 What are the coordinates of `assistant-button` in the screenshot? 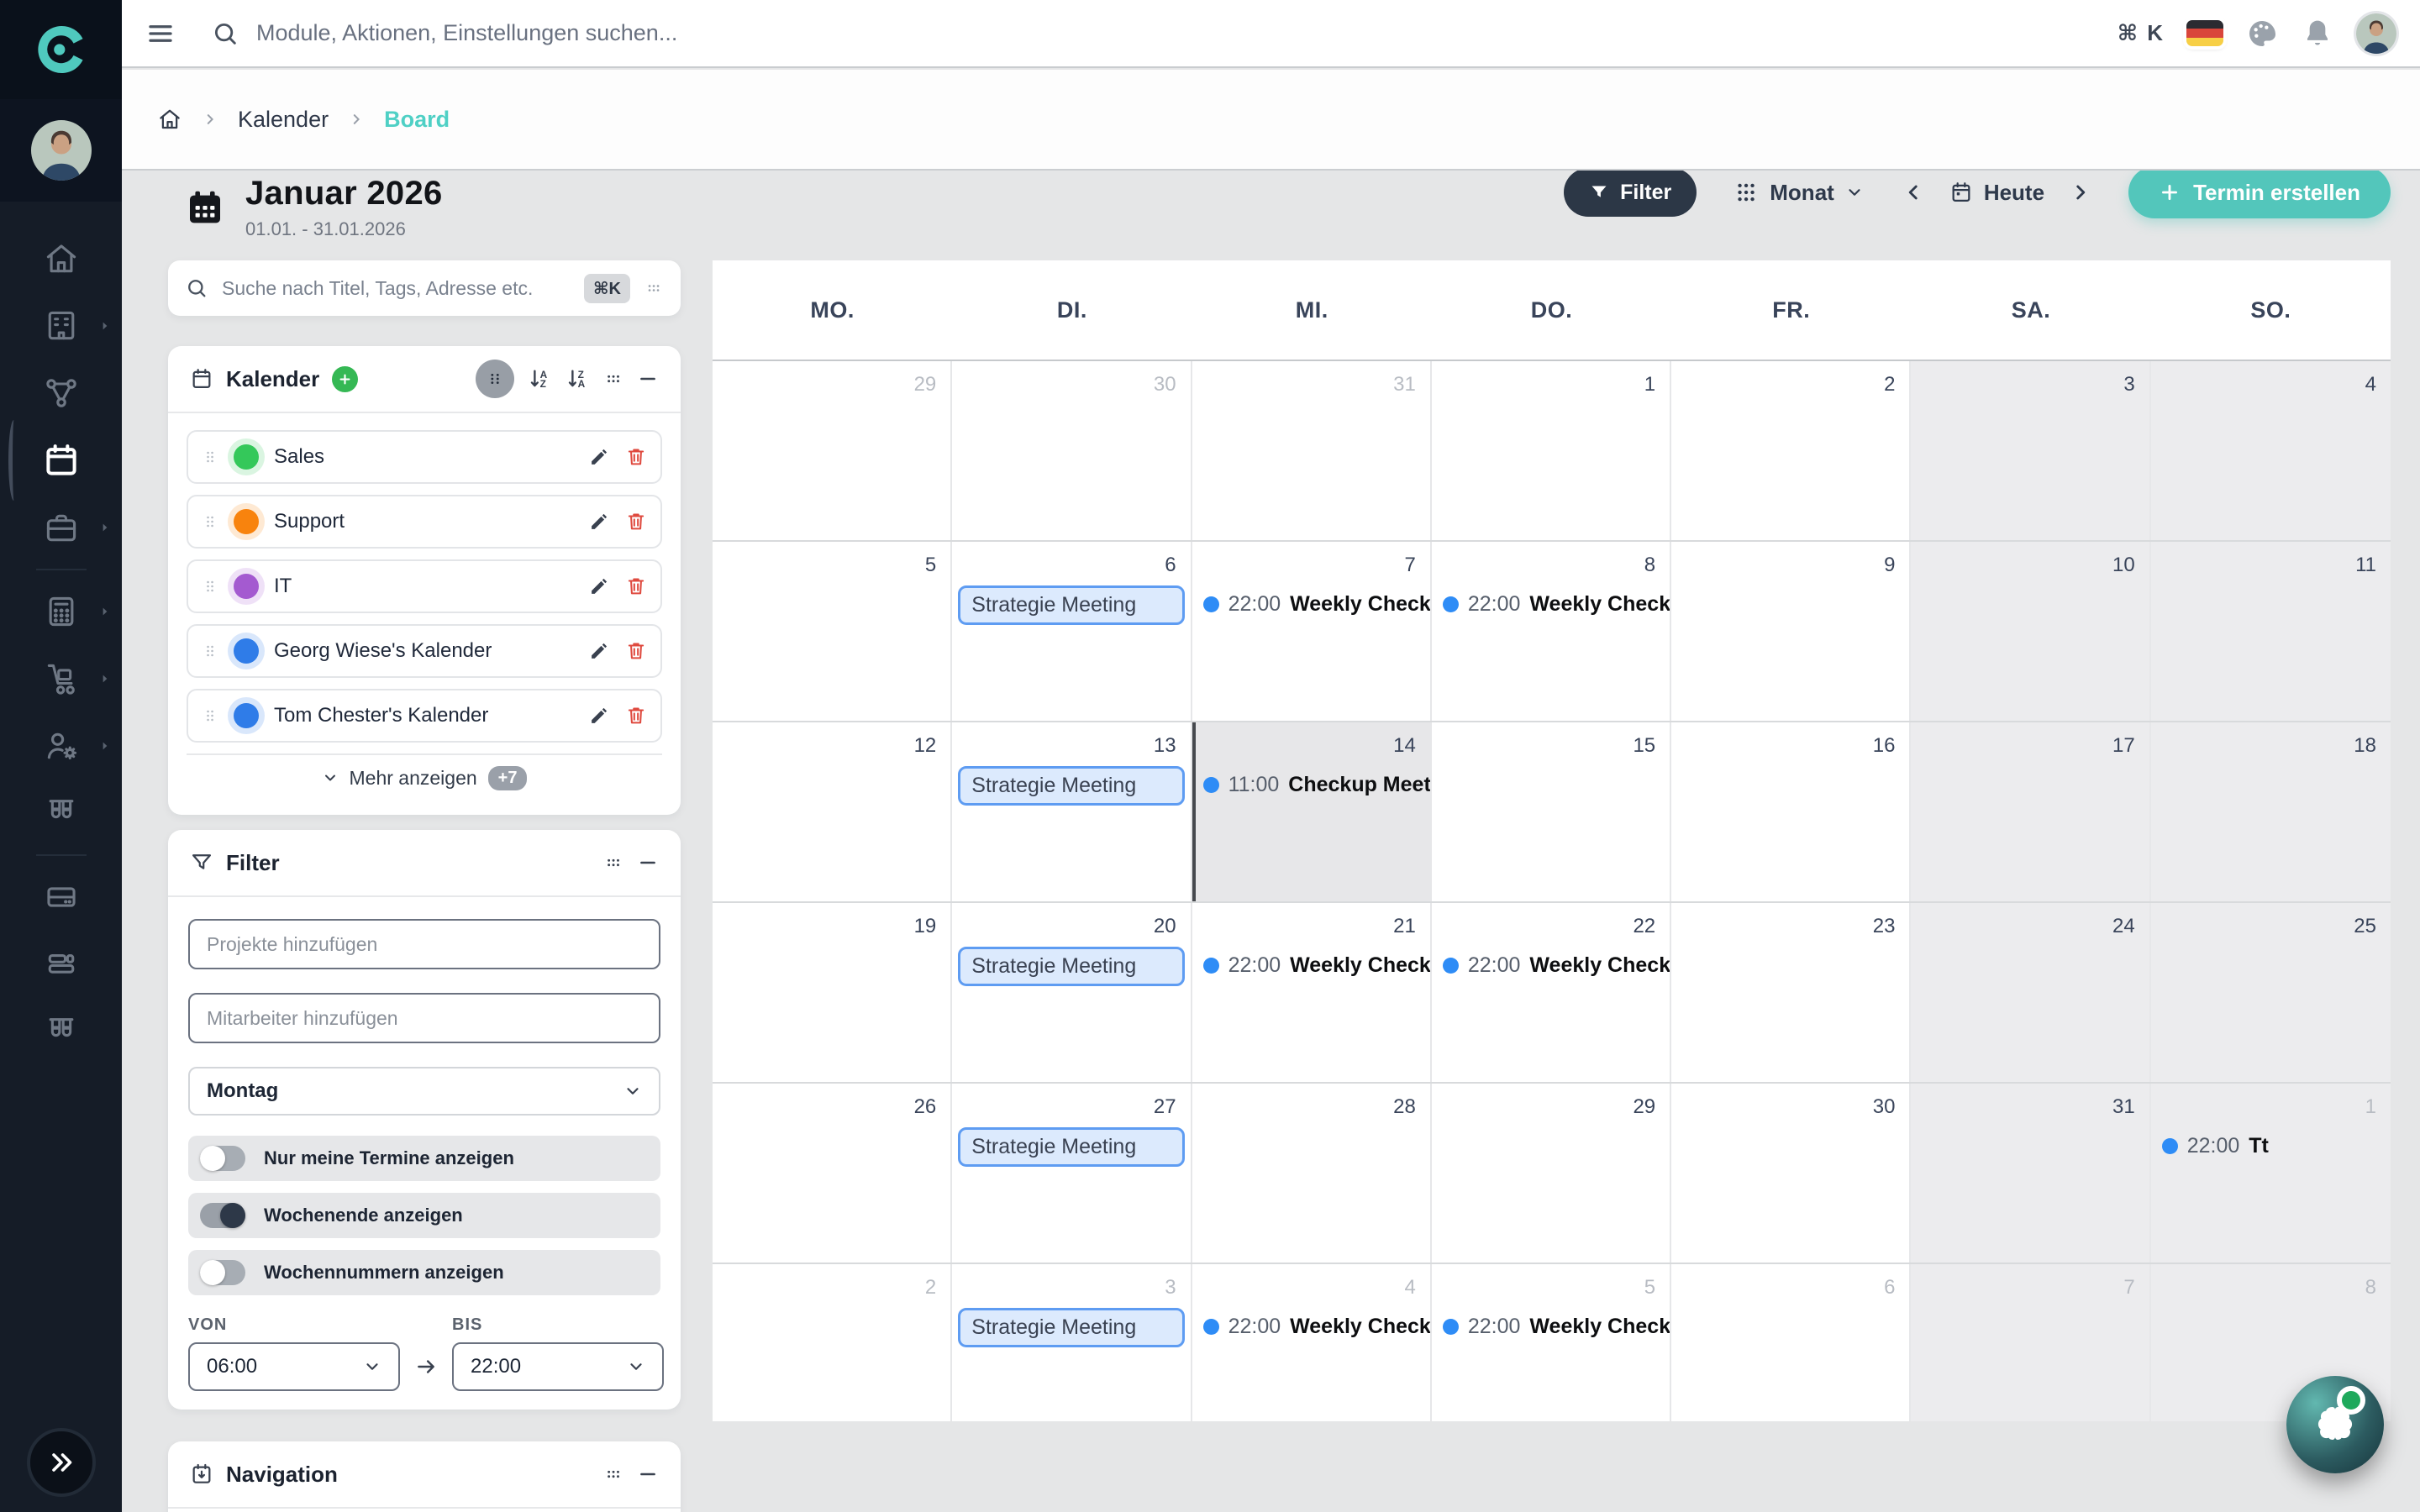 It's located at (2335, 1424).